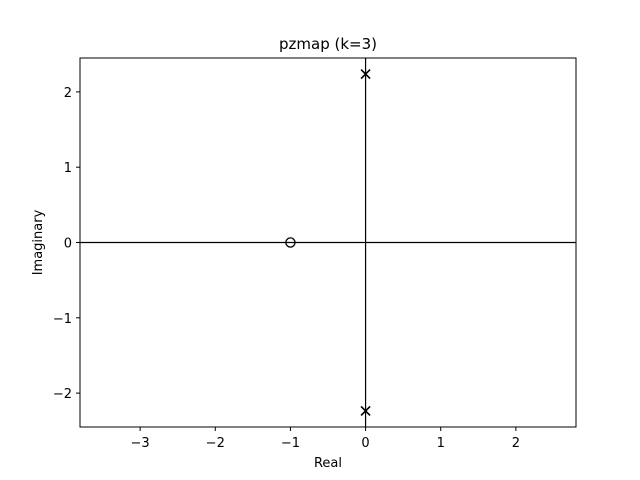 The image size is (640, 480). I want to click on x-tick-label: 2, so click(516, 443).